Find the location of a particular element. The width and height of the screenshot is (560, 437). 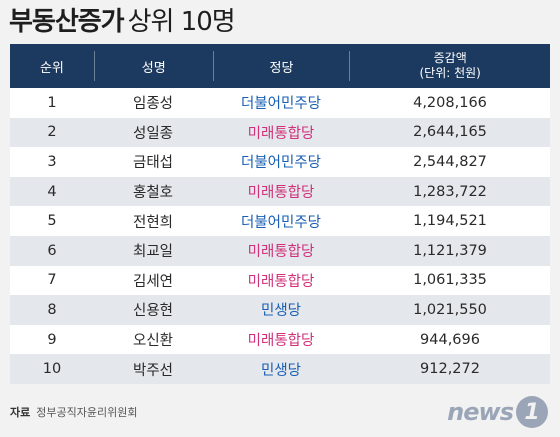

amount-cell: 1,121,379 is located at coordinates (450, 250).